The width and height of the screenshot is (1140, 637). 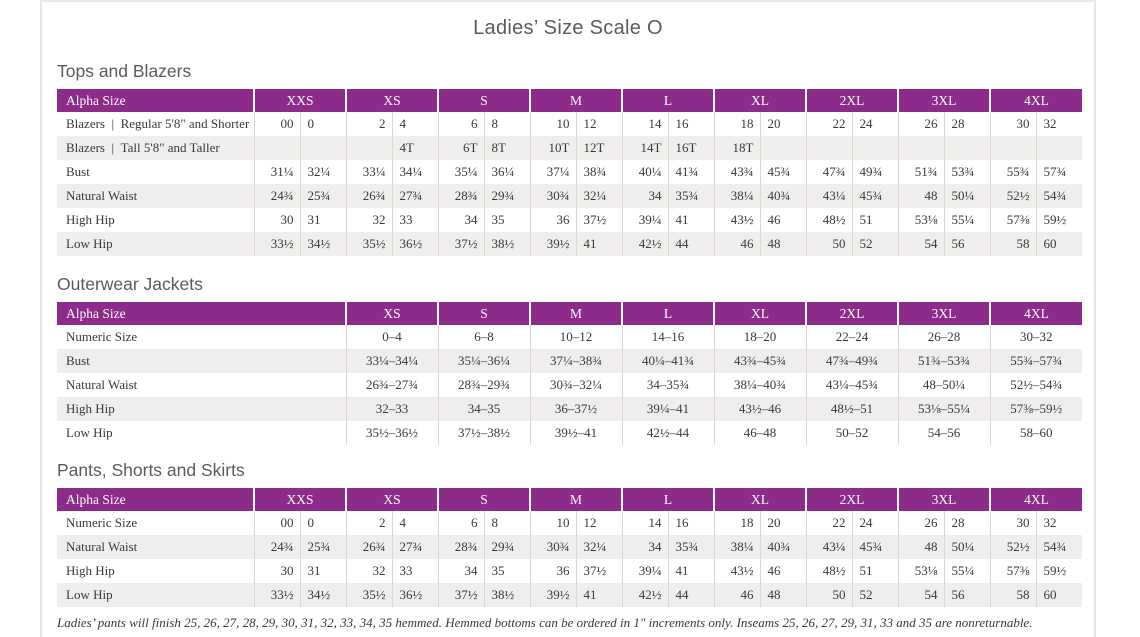 I want to click on size-cell: 32–33, so click(x=391, y=409).